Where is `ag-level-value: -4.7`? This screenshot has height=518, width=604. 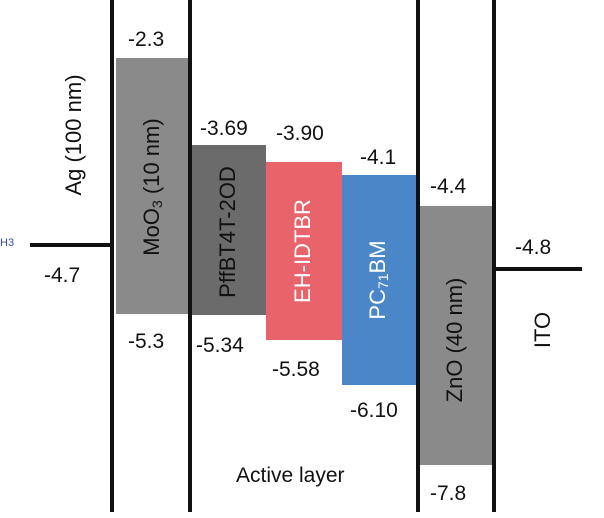
ag-level-value: -4.7 is located at coordinates (62, 275).